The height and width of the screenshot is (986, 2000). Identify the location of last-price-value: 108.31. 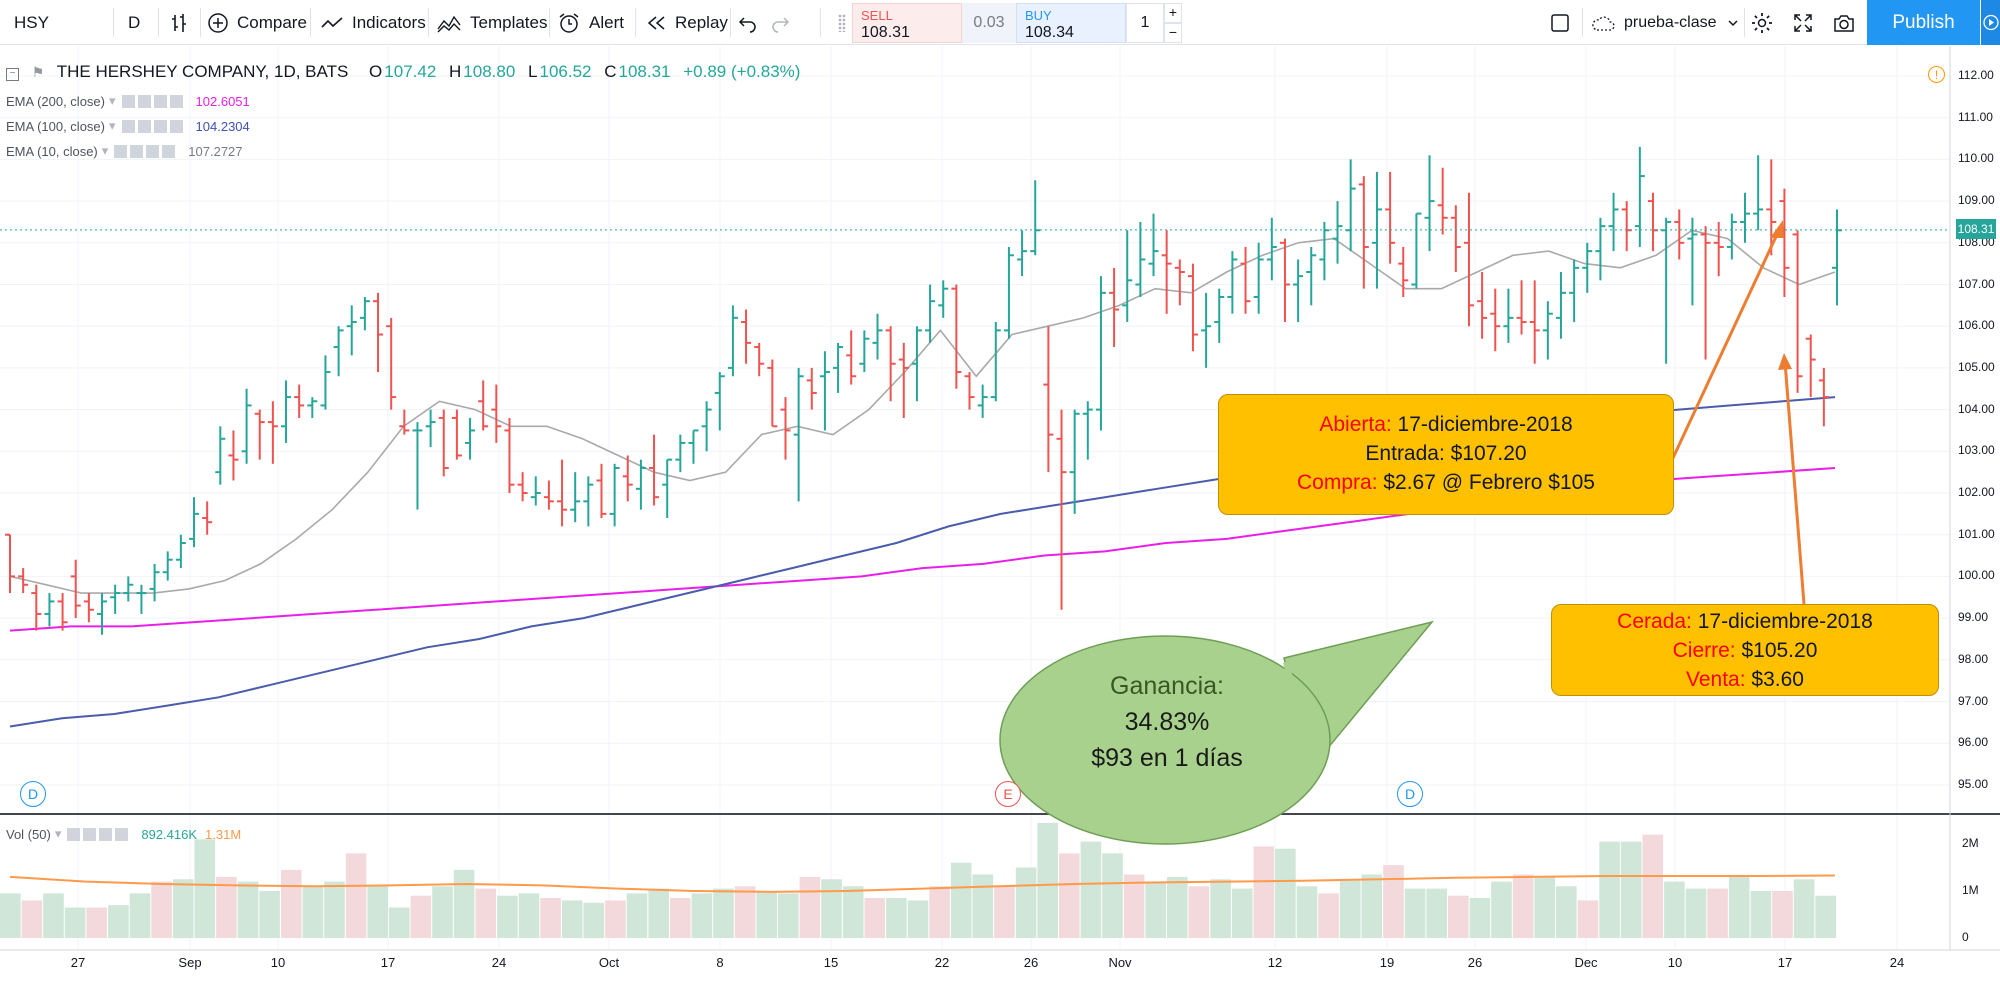
(1976, 229).